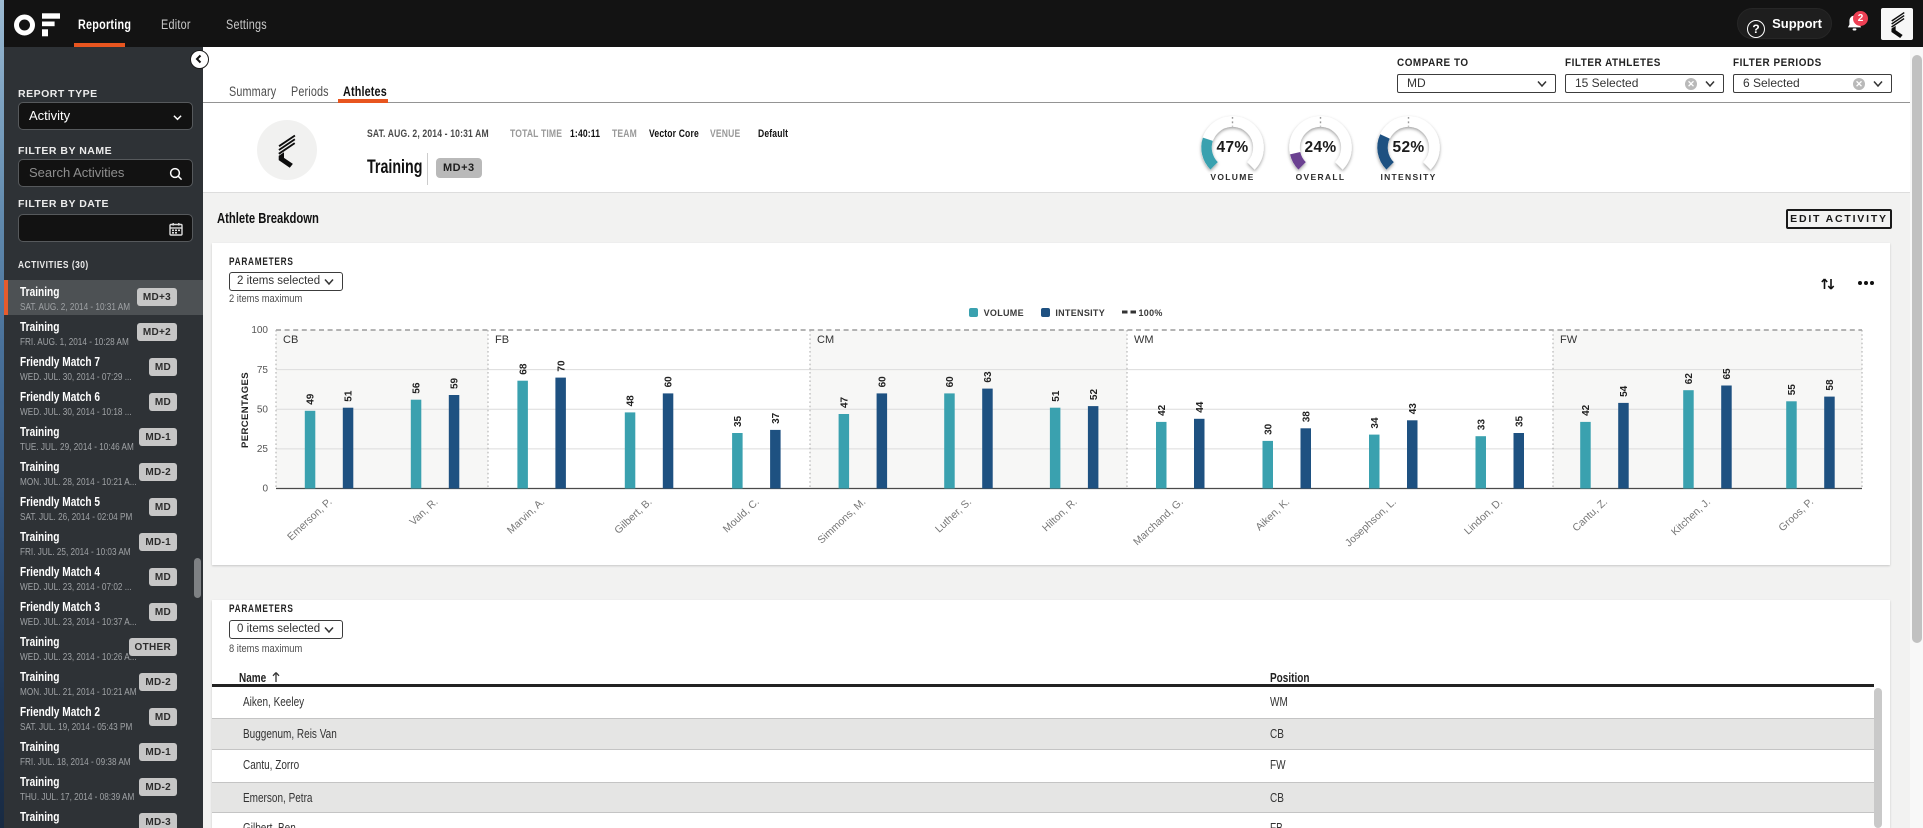 This screenshot has width=1923, height=828. Describe the element at coordinates (1375, 423) in the screenshot. I see `svg-text: 34` at that location.